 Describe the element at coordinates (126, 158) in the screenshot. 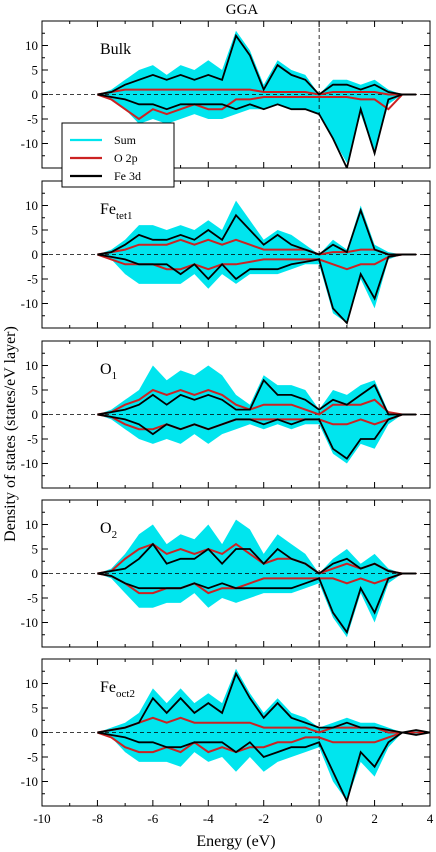

I see `legend-label: O 2p` at that location.